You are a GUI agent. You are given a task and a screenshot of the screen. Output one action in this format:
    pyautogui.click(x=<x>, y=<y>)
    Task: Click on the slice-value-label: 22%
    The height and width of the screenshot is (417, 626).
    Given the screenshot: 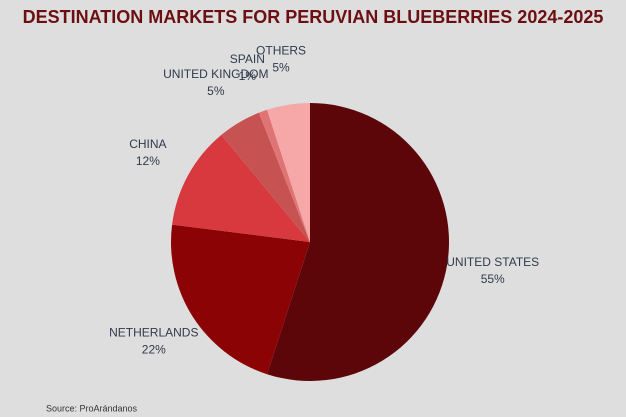 What is the action you would take?
    pyautogui.click(x=154, y=349)
    